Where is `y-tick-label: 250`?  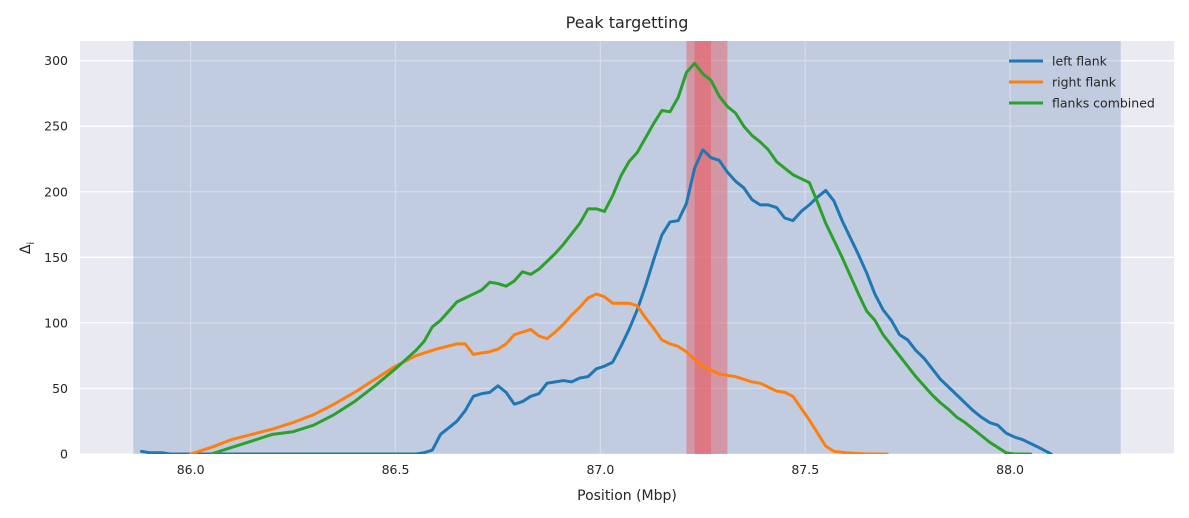
y-tick-label: 250 is located at coordinates (56, 126).